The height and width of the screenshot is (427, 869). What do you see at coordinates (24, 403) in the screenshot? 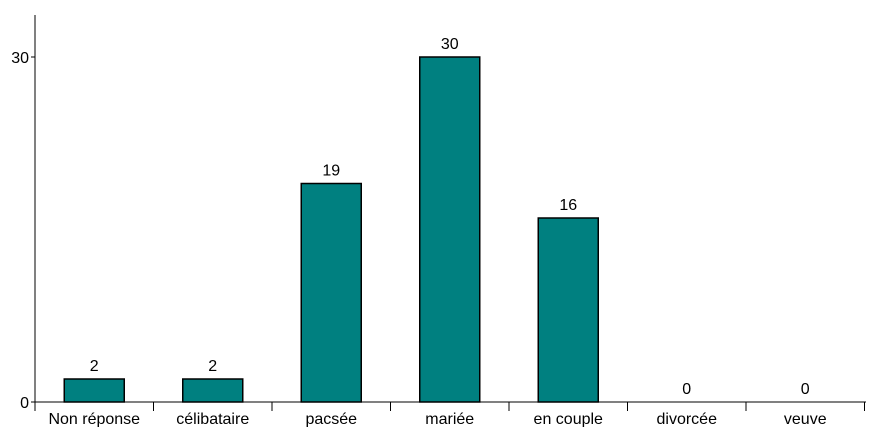
I see `y-tick-label: 0` at bounding box center [24, 403].